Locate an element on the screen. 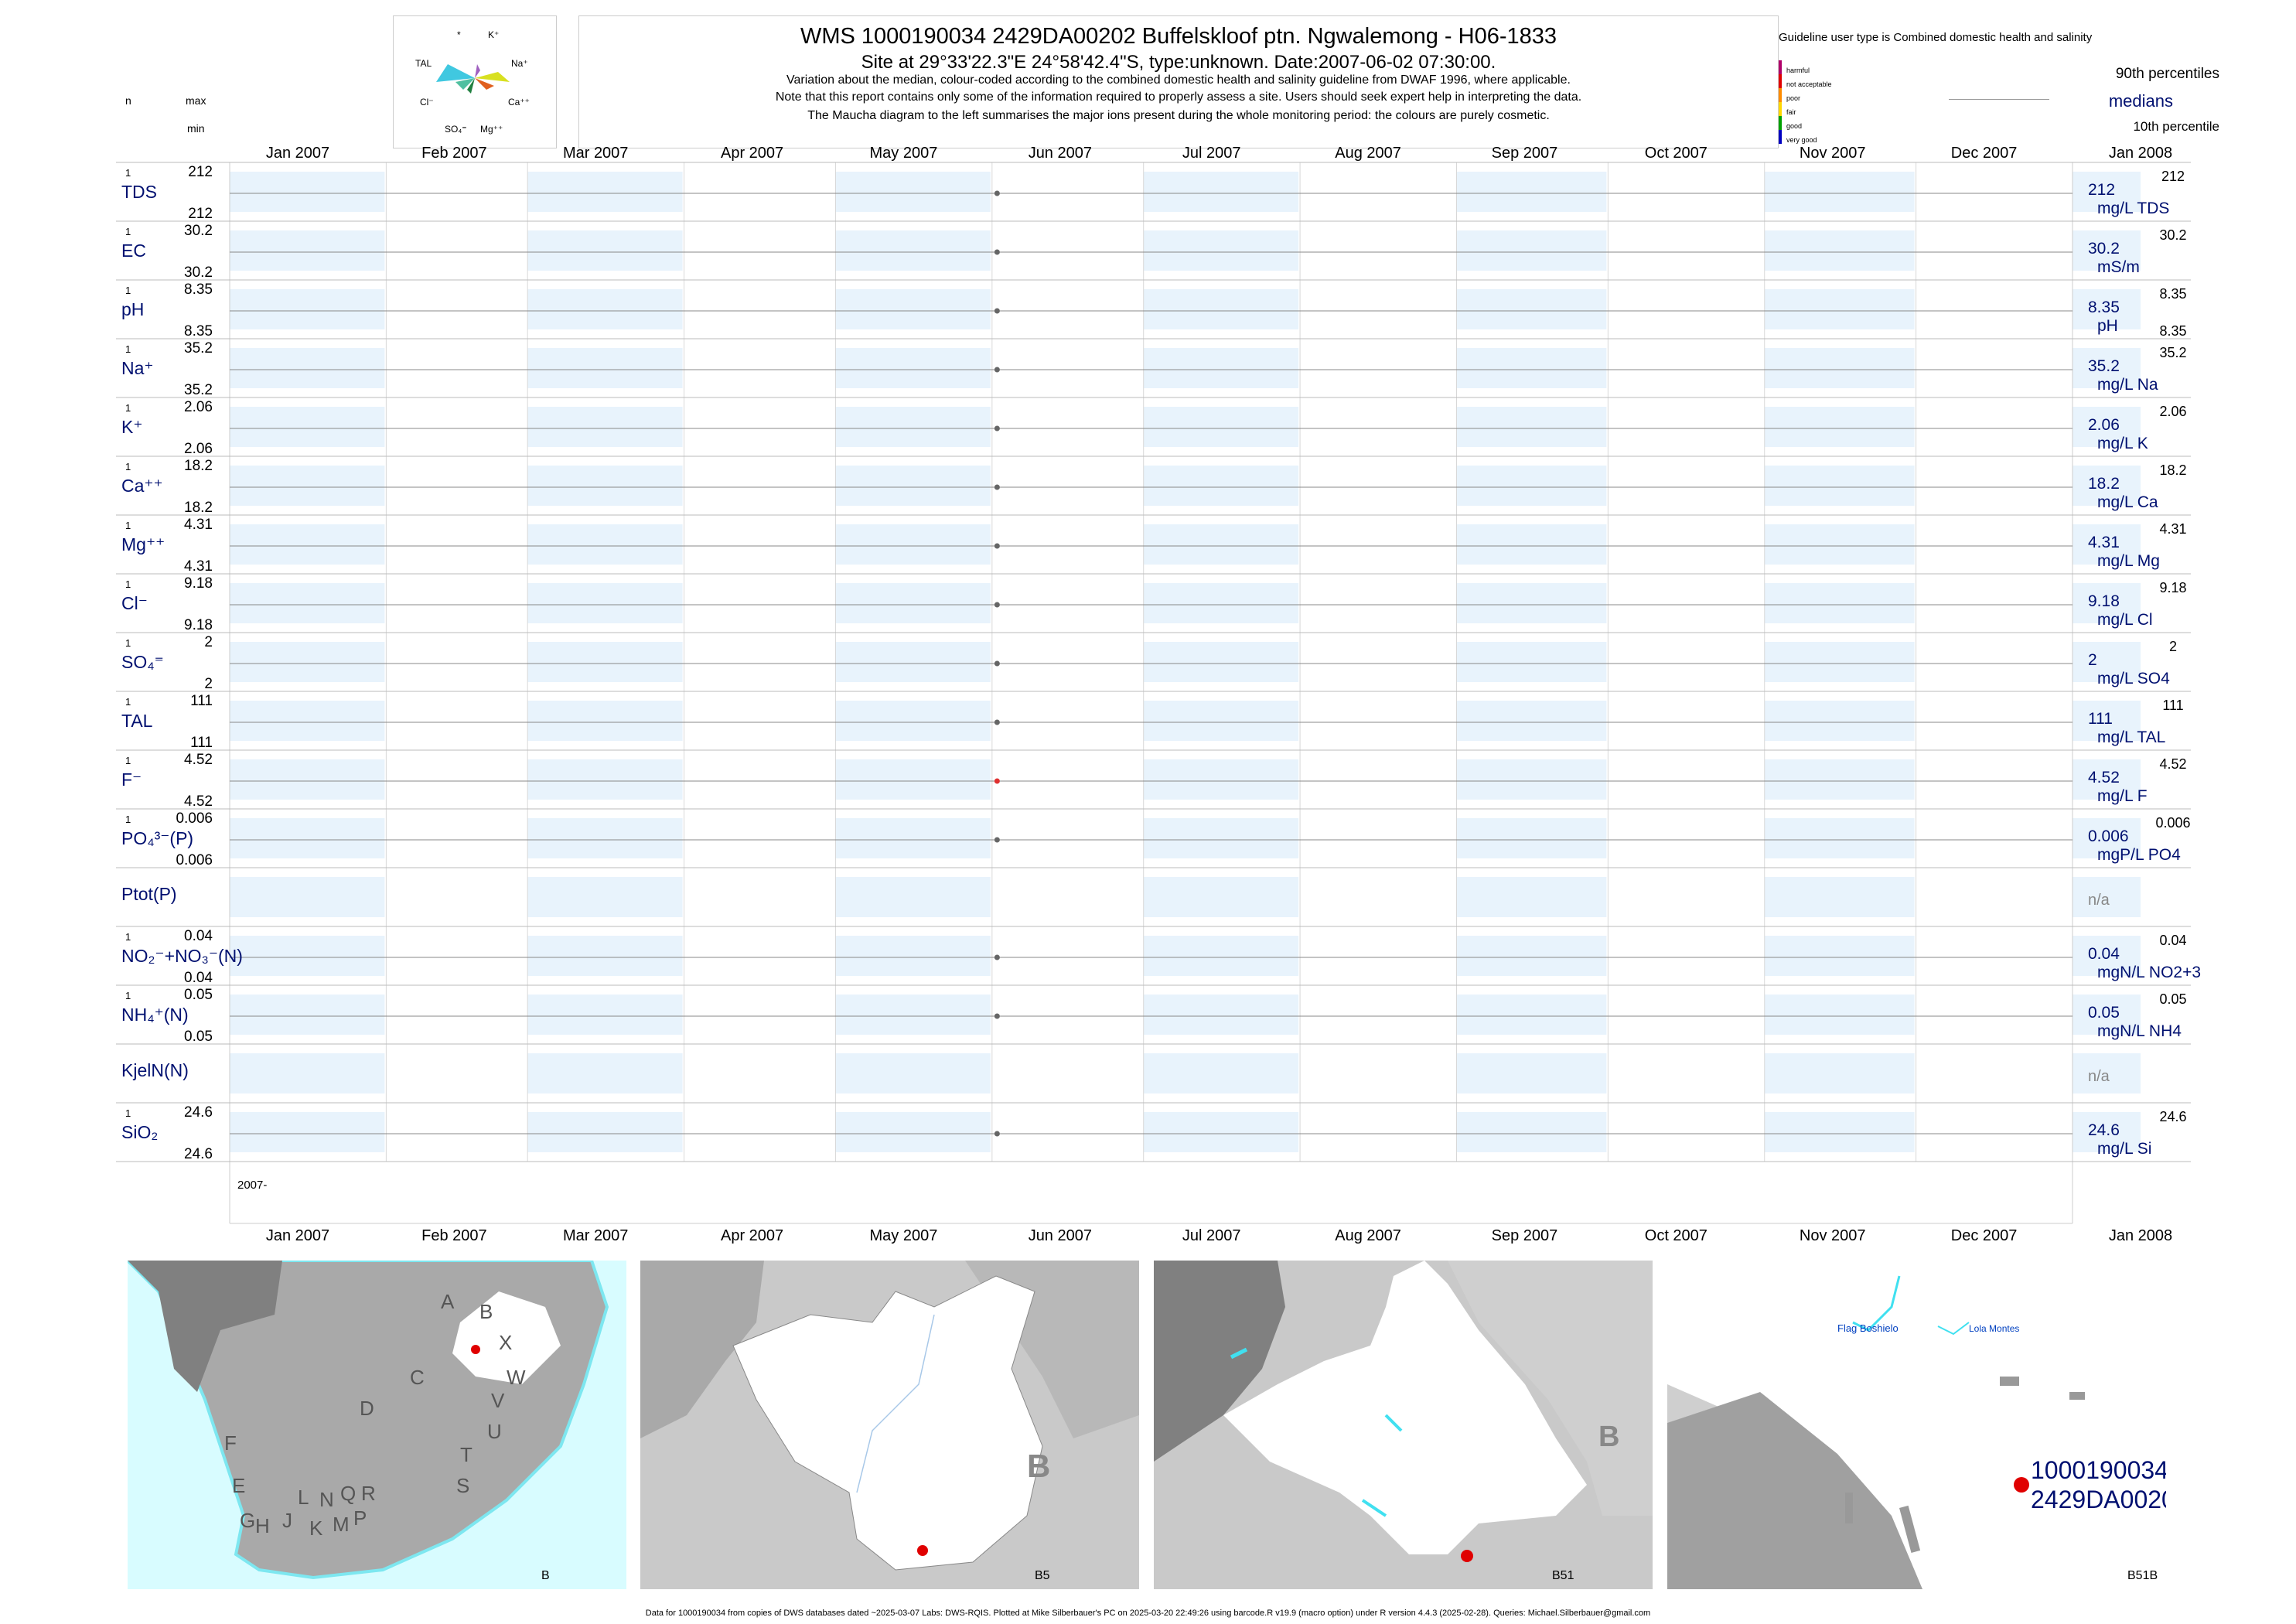  unit-label: mgN/L NH4 is located at coordinates (2139, 1031).